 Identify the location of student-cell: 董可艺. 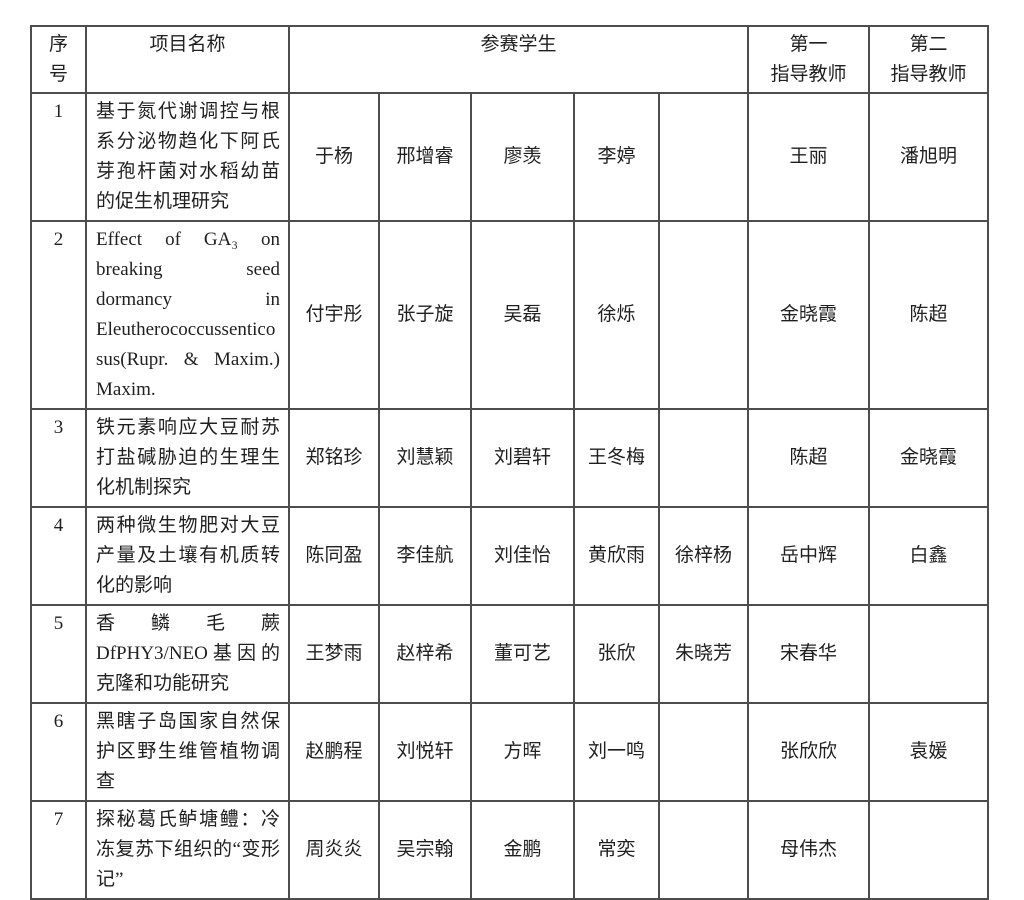
(522, 654).